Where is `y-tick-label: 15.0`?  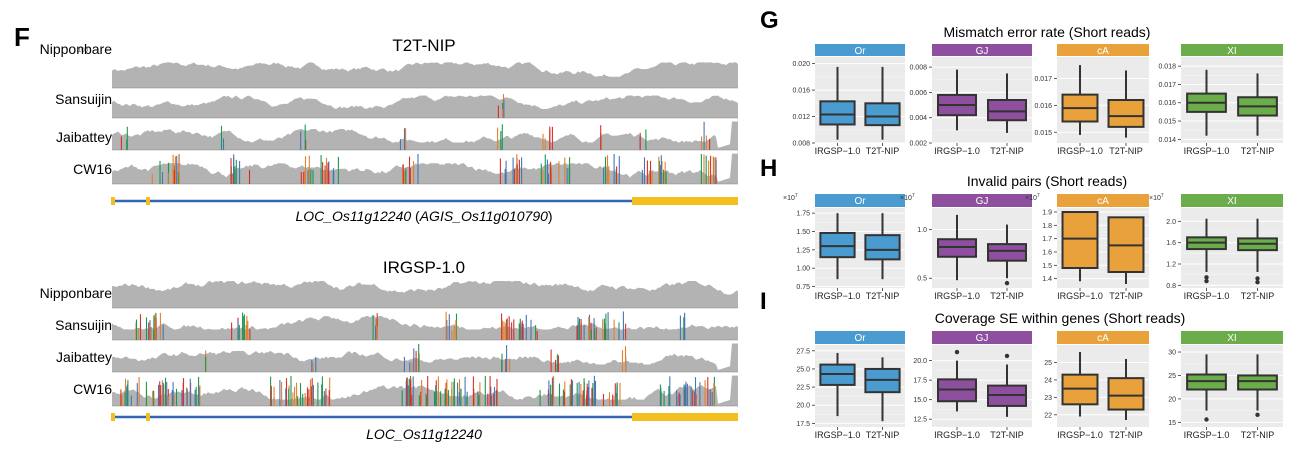
y-tick-label: 15.0 is located at coordinates (920, 400).